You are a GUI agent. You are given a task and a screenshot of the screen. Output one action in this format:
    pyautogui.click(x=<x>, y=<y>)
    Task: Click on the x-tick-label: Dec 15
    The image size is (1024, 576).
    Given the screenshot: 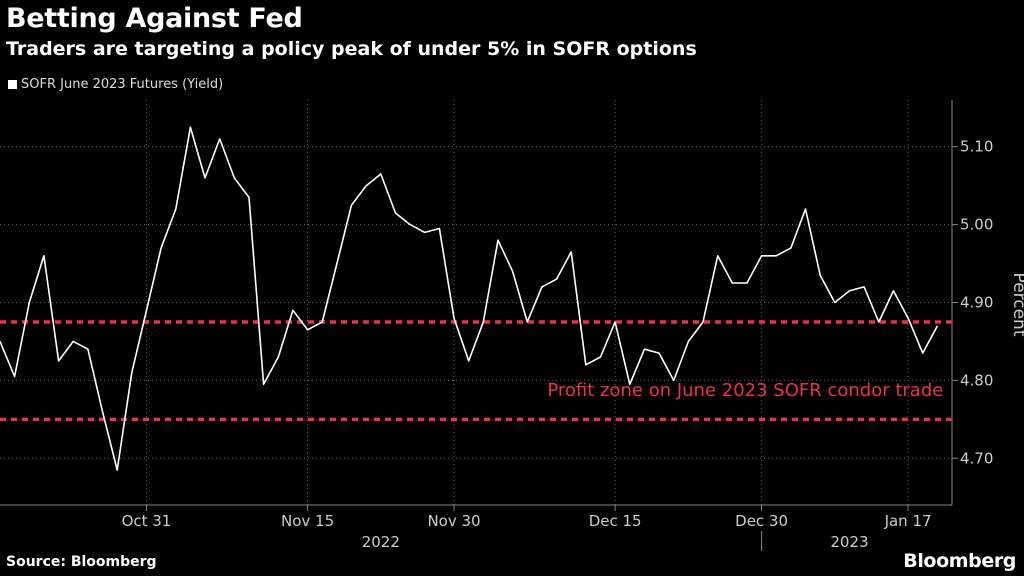 What is the action you would take?
    pyautogui.click(x=615, y=521)
    